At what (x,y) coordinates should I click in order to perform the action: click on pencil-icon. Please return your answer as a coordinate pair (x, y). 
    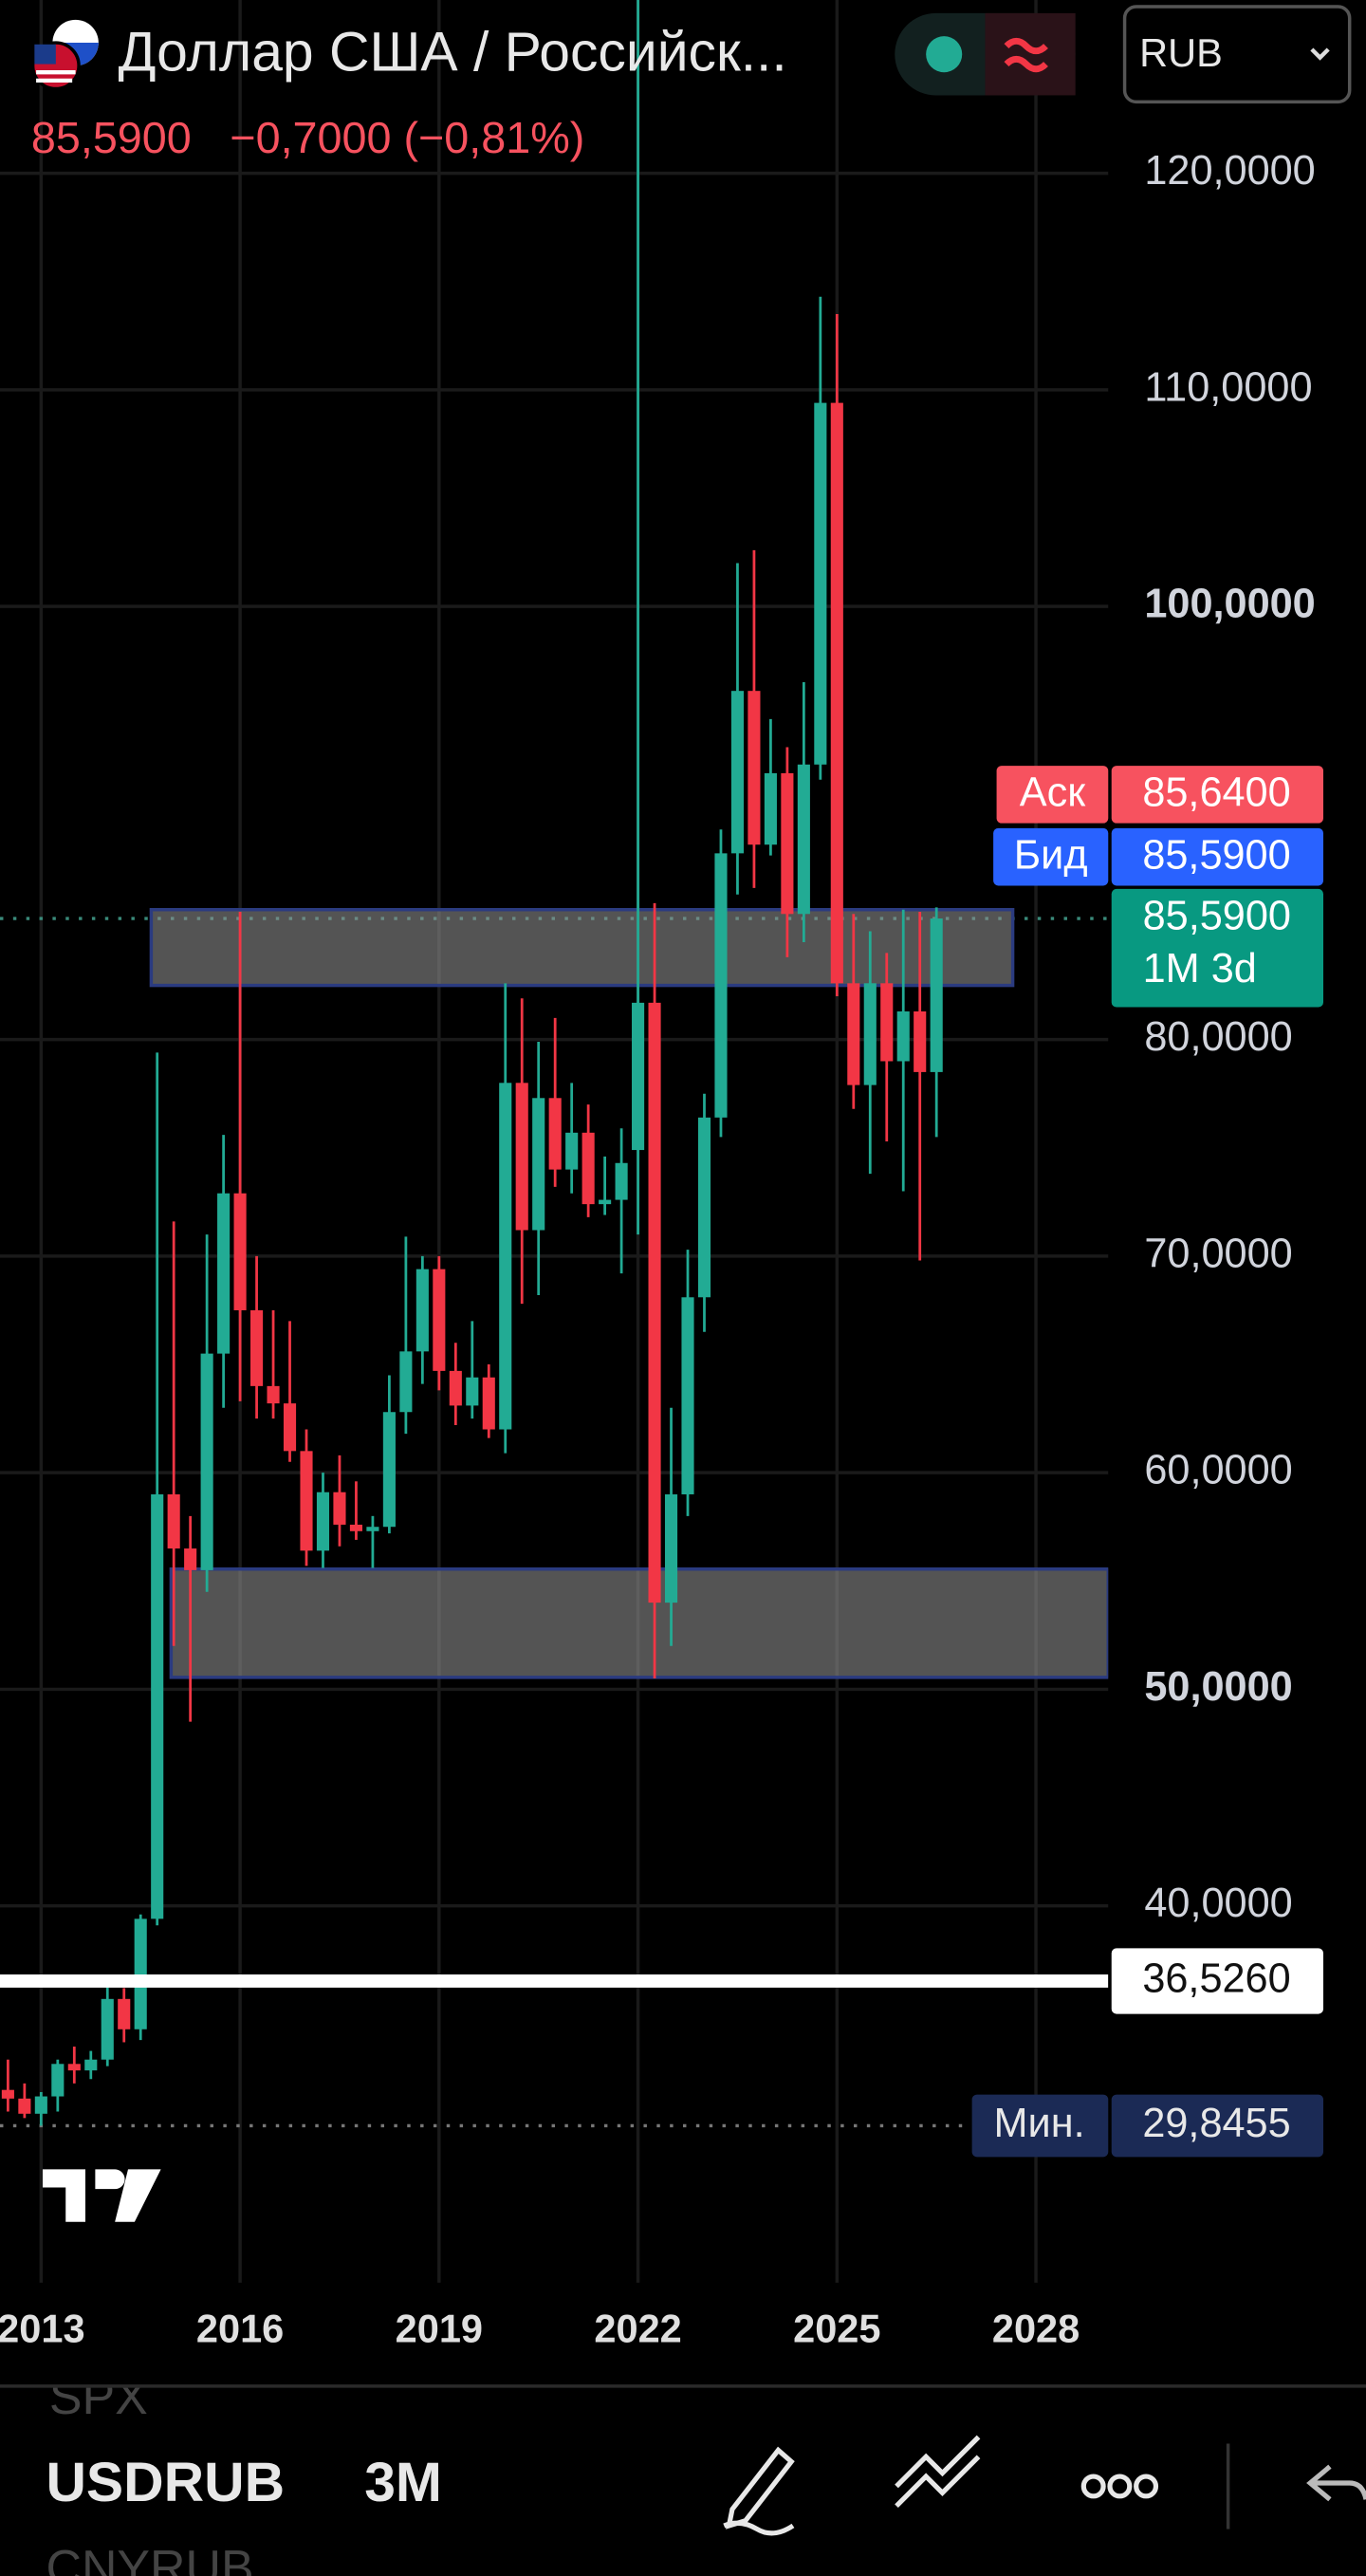
    Looking at the image, I should click on (759, 2491).